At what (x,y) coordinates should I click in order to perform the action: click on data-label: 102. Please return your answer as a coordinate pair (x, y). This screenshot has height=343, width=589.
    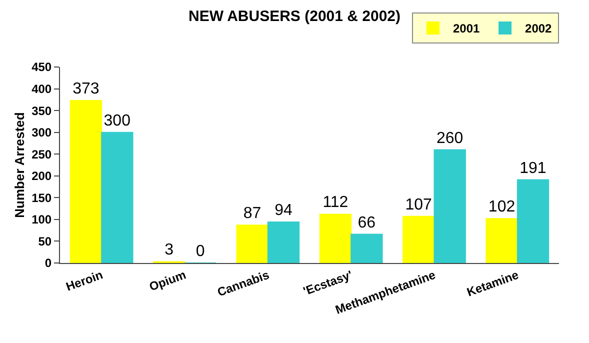
    Looking at the image, I should click on (502, 207).